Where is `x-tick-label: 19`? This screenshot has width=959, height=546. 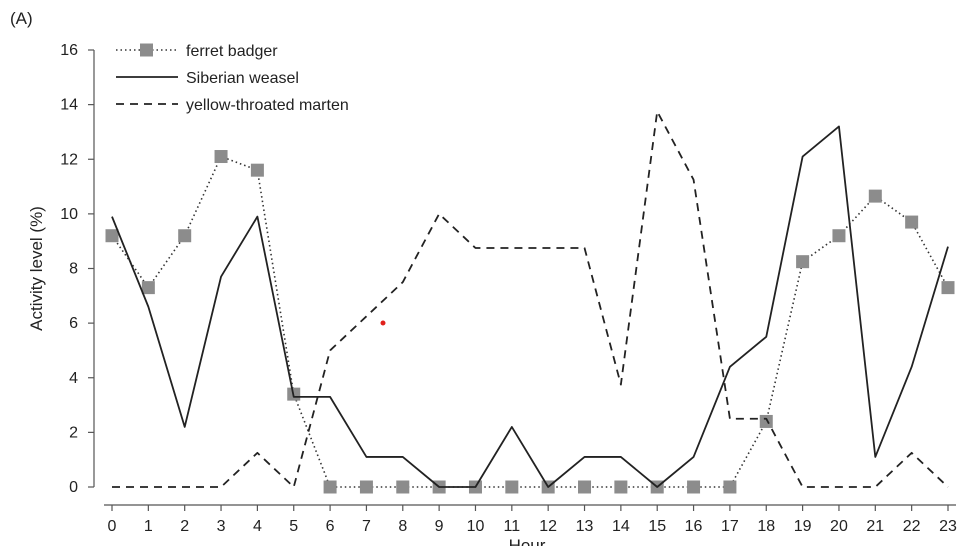
x-tick-label: 19 is located at coordinates (803, 526).